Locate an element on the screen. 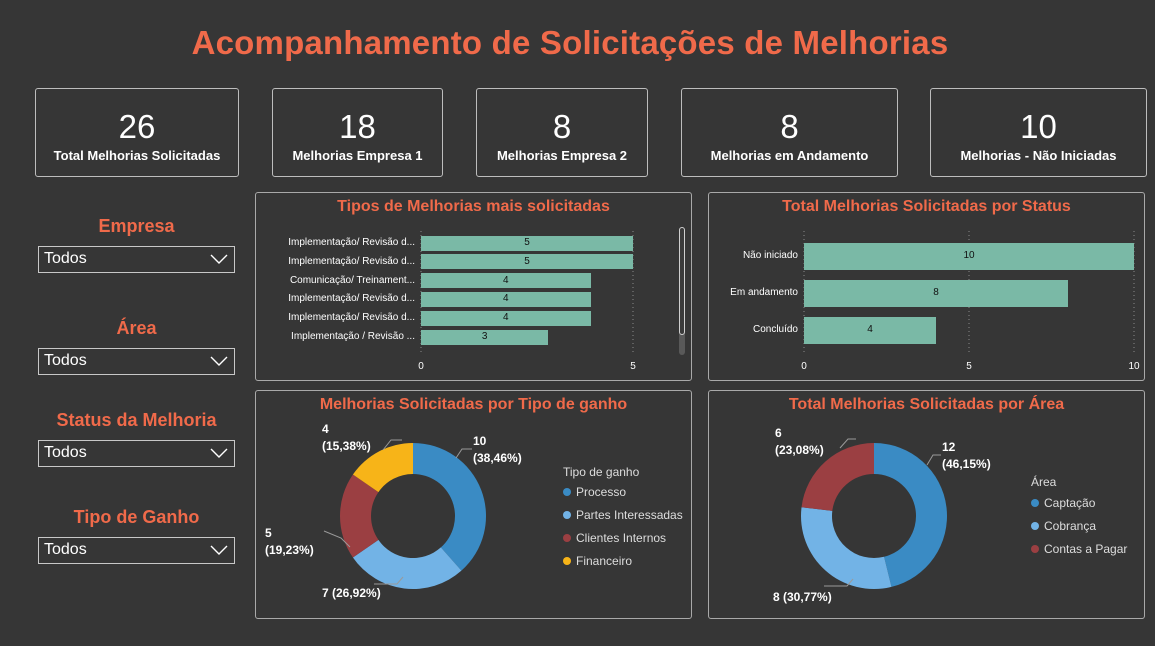  legend-item: Cobrança is located at coordinates (1063, 526).